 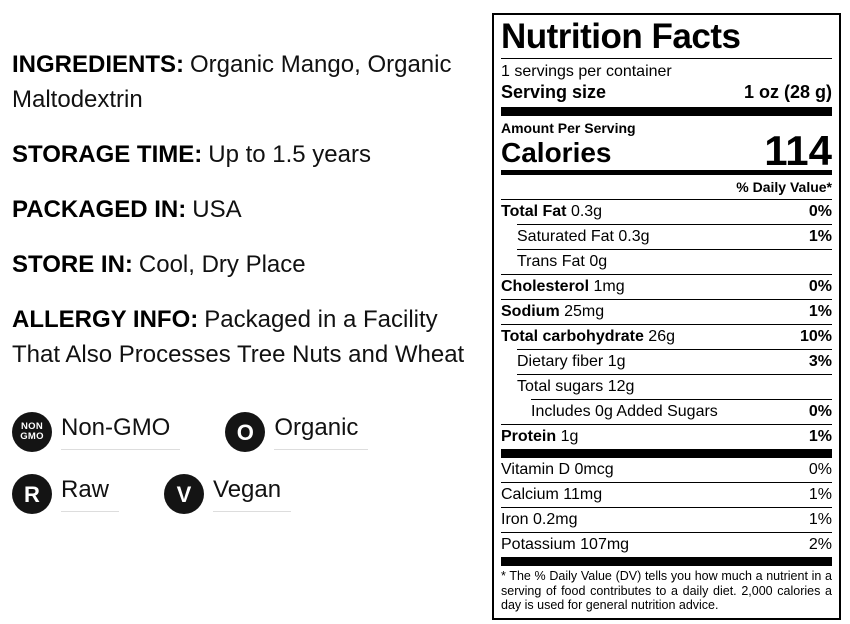 I want to click on micronutrient-row-potassium: Potassium 107mg 2%, so click(x=666, y=544).